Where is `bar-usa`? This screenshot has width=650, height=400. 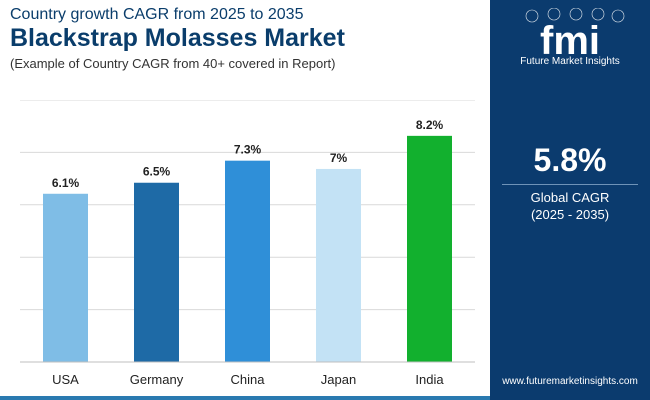
bar-usa is located at coordinates (65, 277).